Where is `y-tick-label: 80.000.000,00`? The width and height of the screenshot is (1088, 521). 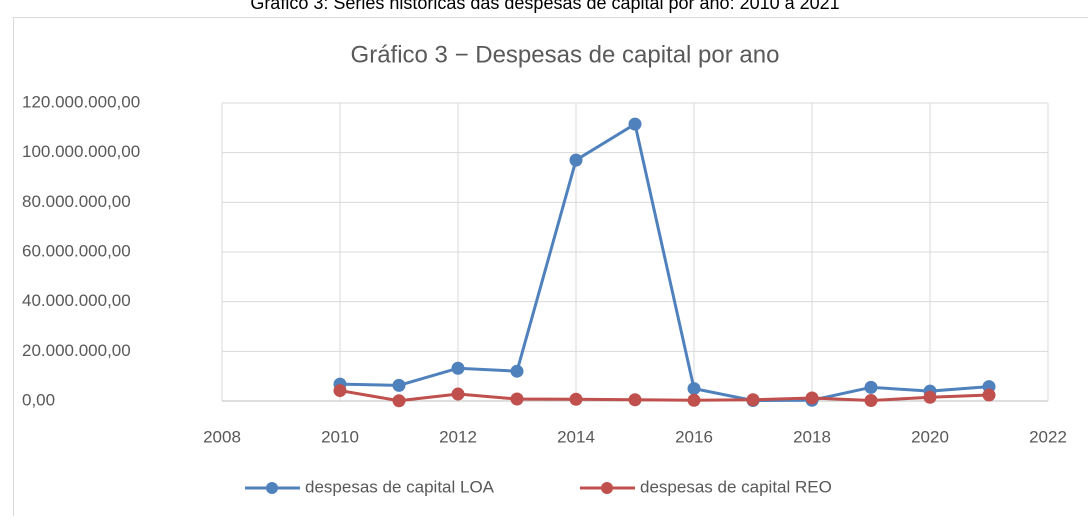
y-tick-label: 80.000.000,00 is located at coordinates (76, 201).